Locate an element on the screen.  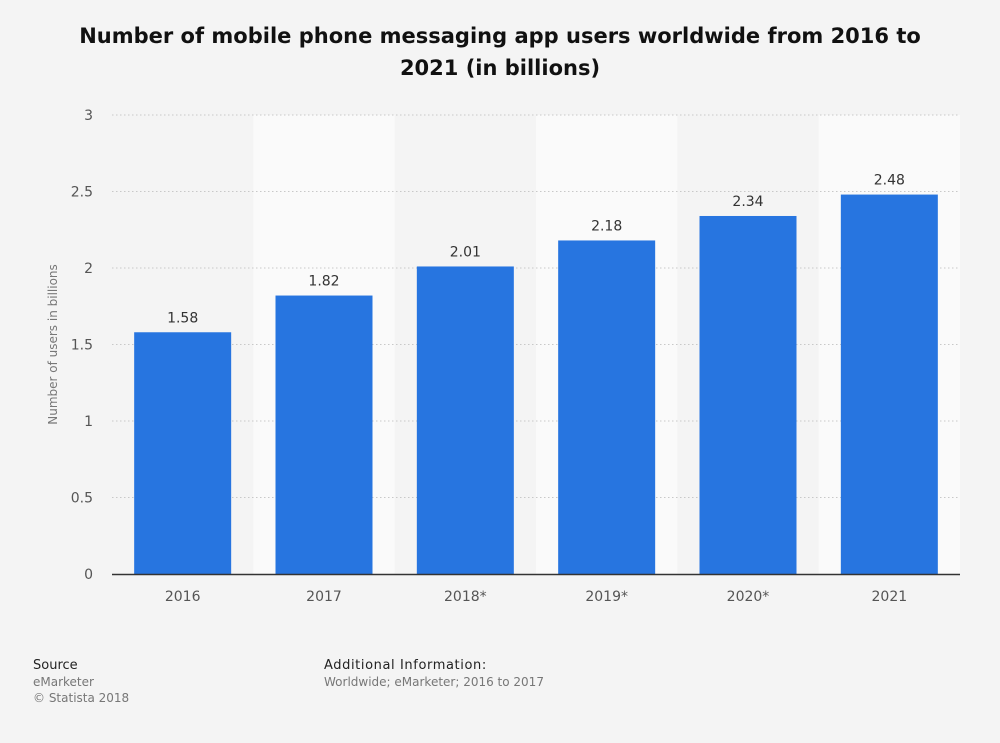
bar-2021 is located at coordinates (889, 384).